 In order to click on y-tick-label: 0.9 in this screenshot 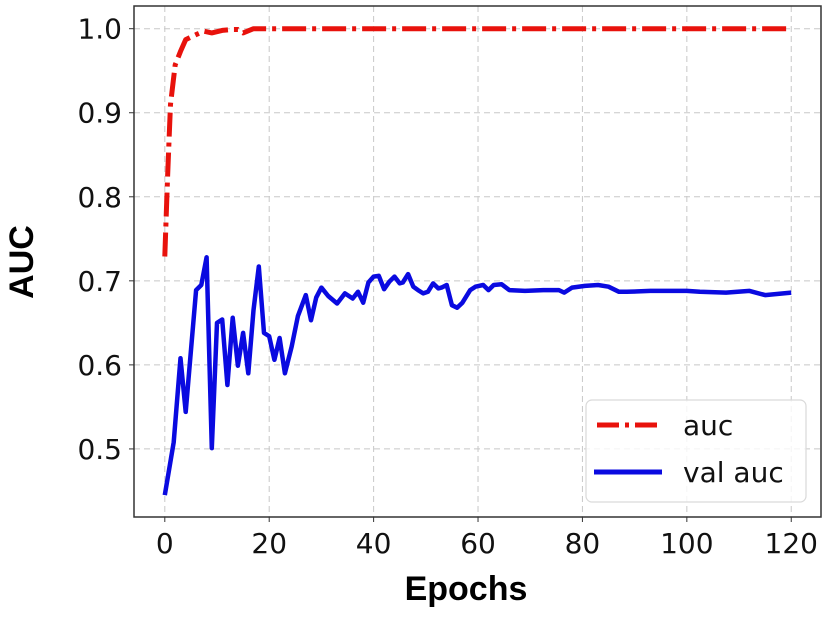, I will do `click(99, 113)`.